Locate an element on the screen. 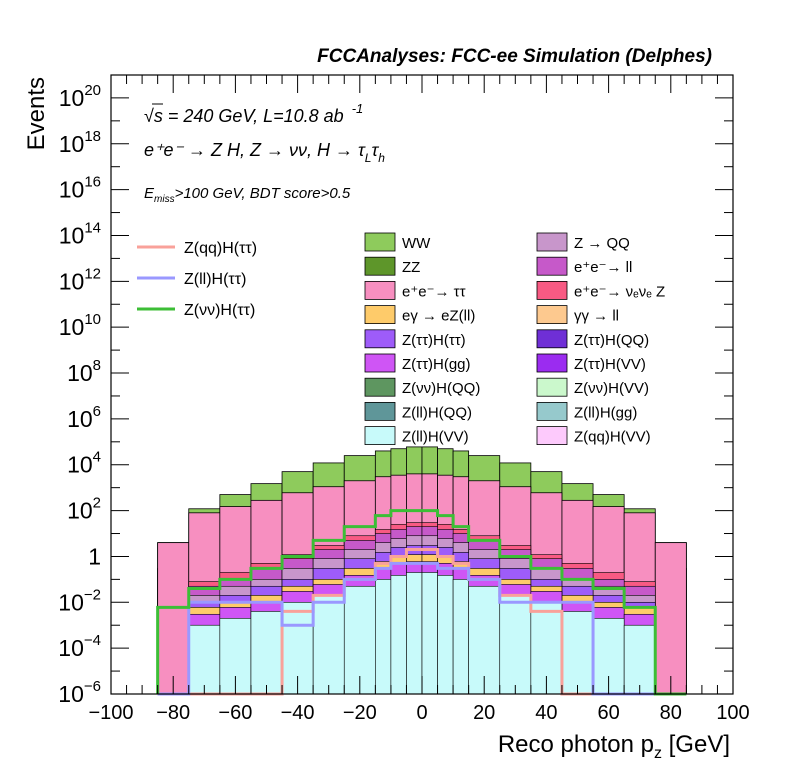 The width and height of the screenshot is (796, 772). energy-label: √s = 240 GeV, L=10.8 ab -1 is located at coordinates (253, 113).